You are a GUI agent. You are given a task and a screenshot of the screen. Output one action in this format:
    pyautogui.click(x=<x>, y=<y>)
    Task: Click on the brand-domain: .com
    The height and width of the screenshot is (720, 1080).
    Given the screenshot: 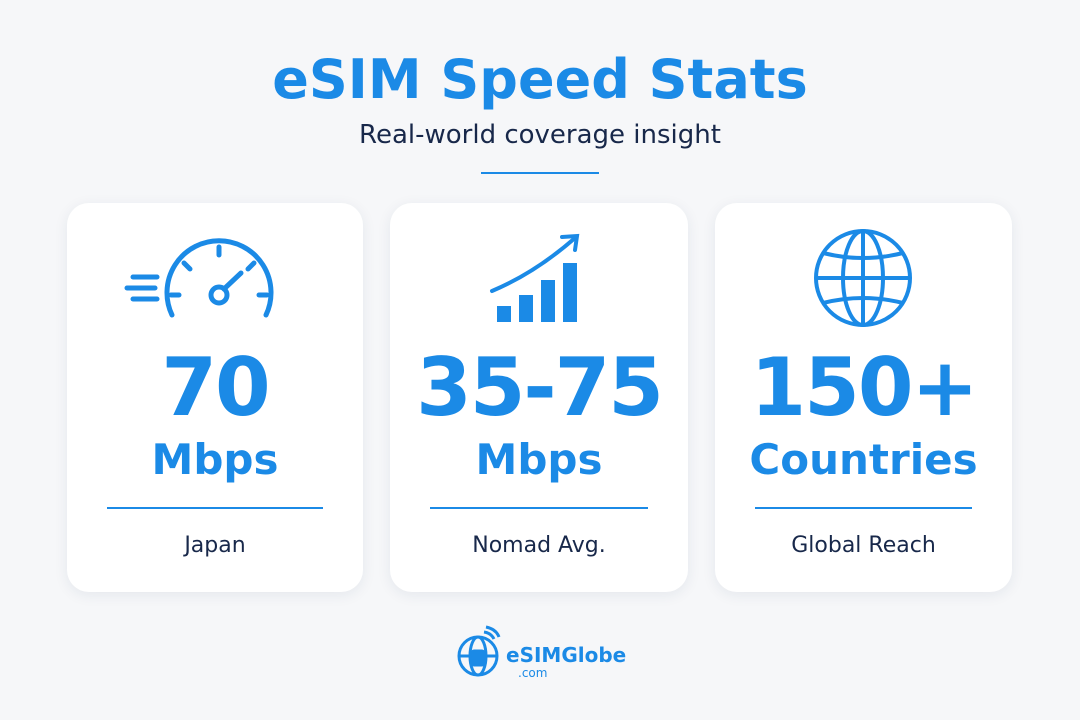 What is the action you would take?
    pyautogui.click(x=533, y=673)
    